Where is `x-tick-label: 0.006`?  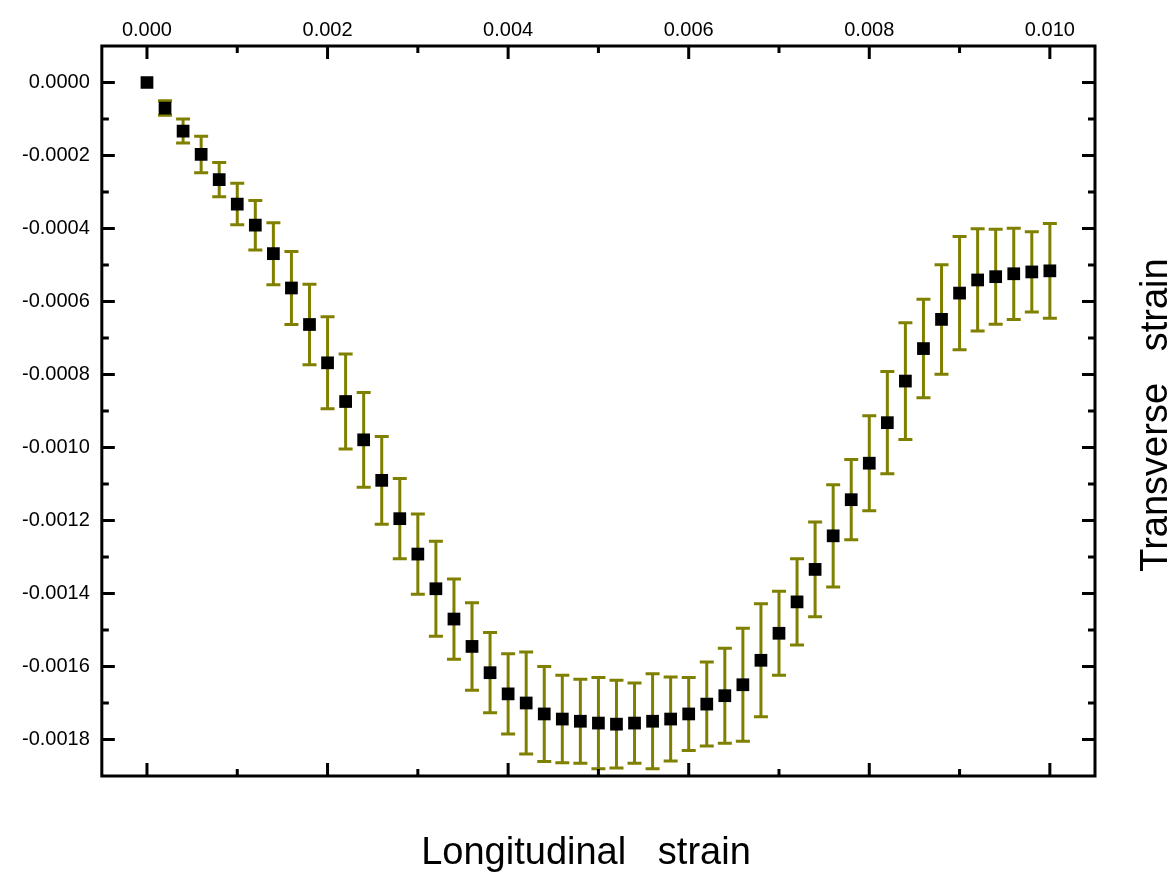
x-tick-label: 0.006 is located at coordinates (688, 28).